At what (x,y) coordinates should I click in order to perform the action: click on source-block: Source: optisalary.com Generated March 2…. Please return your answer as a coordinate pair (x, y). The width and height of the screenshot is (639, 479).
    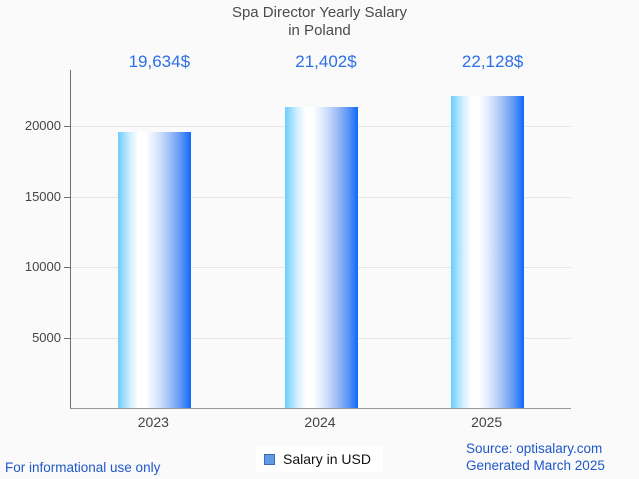
    Looking at the image, I should click on (535, 457).